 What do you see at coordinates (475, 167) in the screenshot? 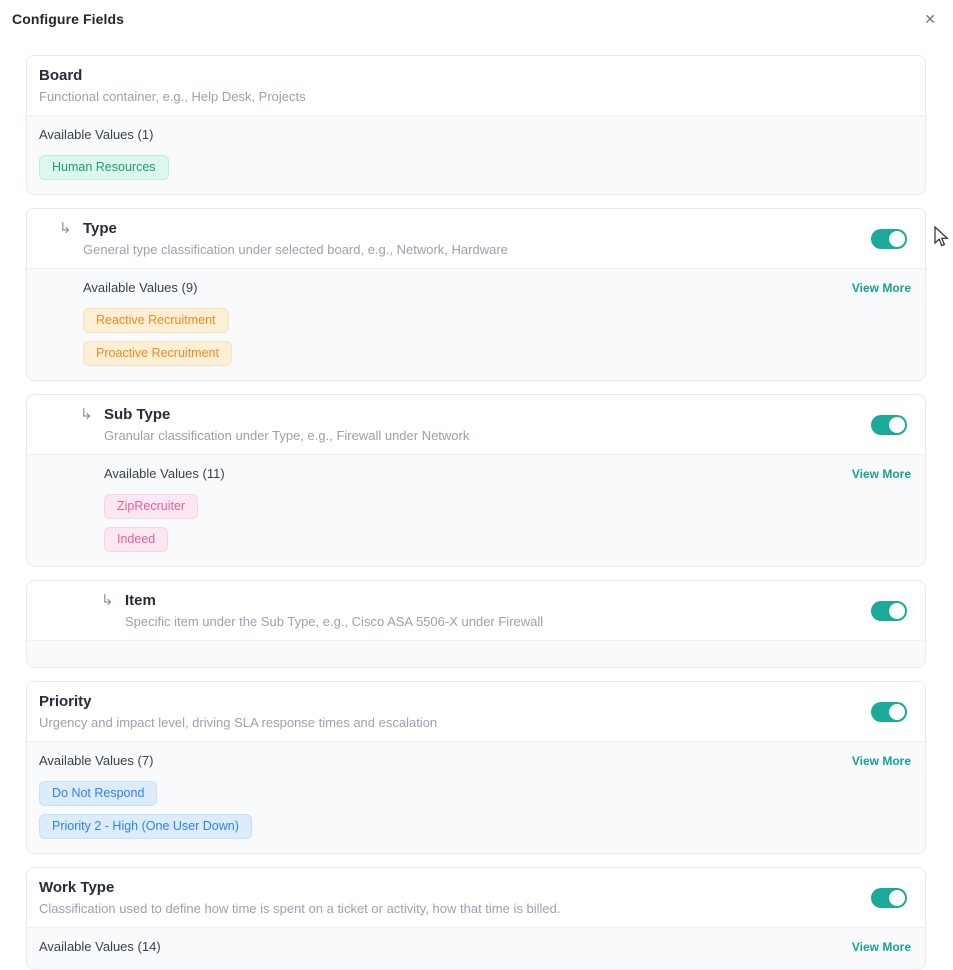
I see `value-chips: Human Resources` at bounding box center [475, 167].